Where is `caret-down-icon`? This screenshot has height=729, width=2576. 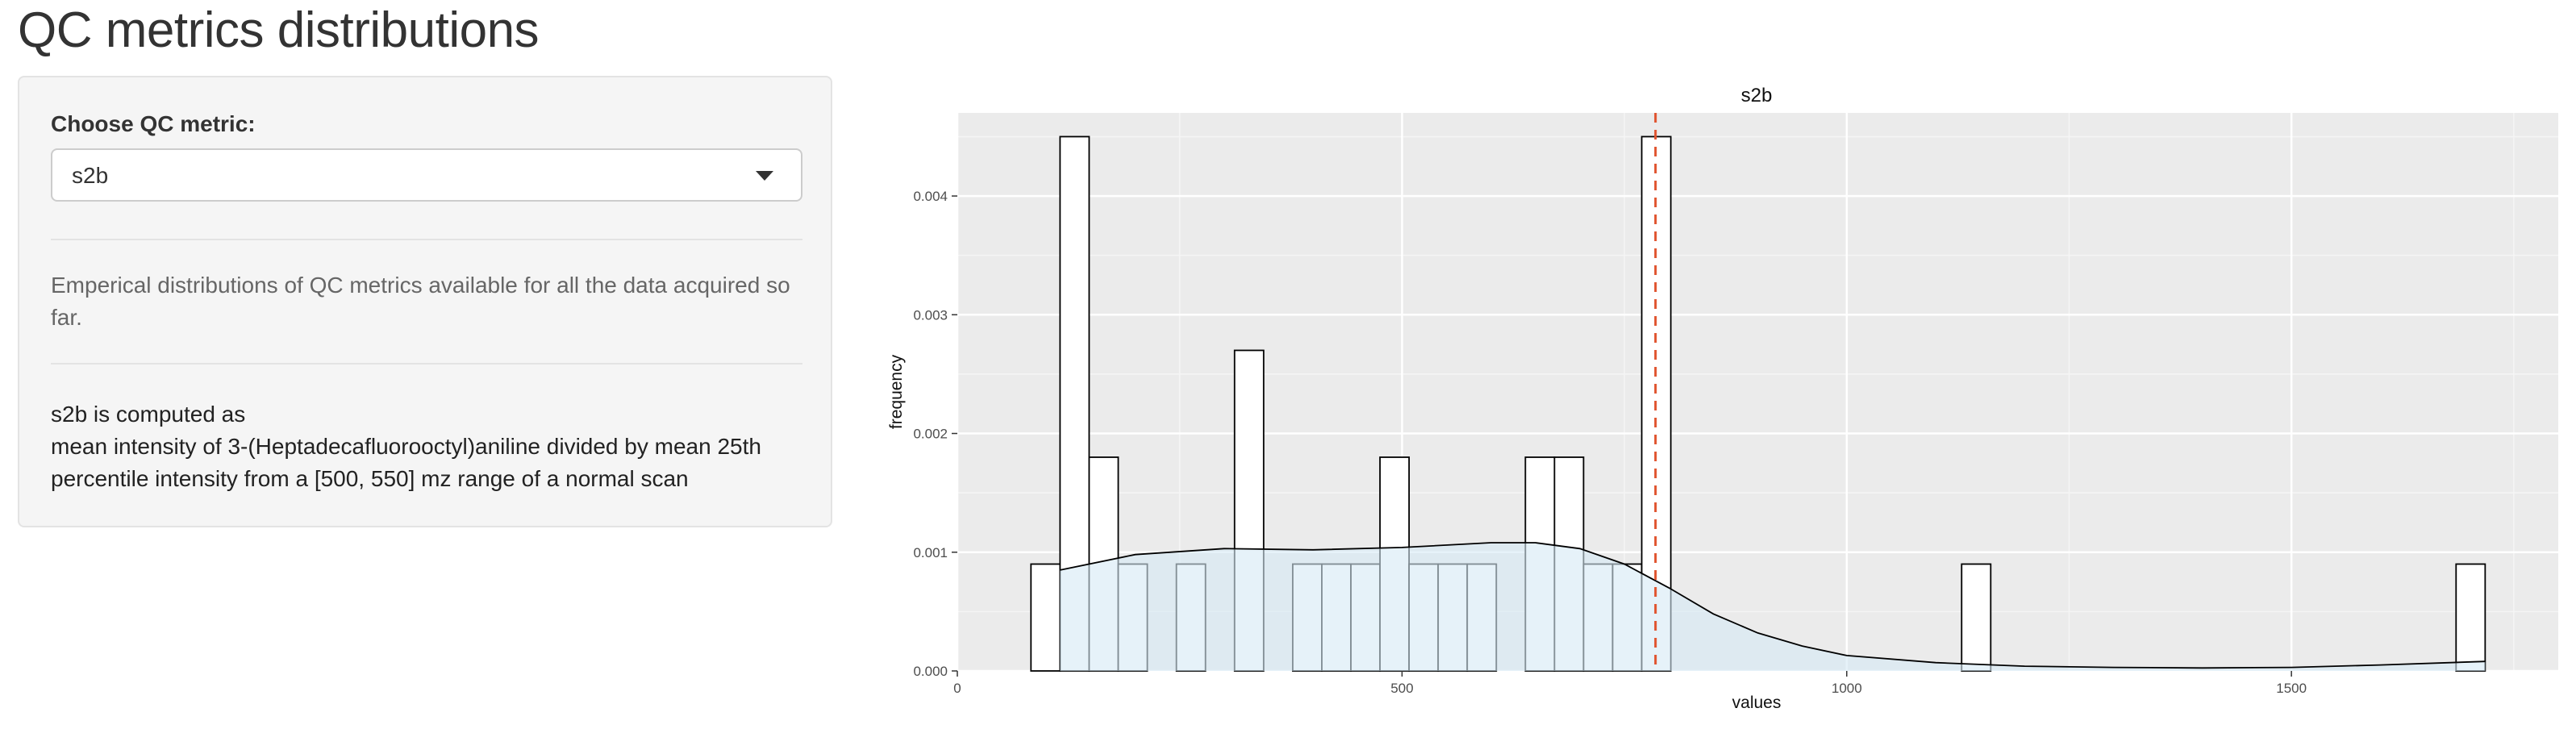
caret-down-icon is located at coordinates (764, 176).